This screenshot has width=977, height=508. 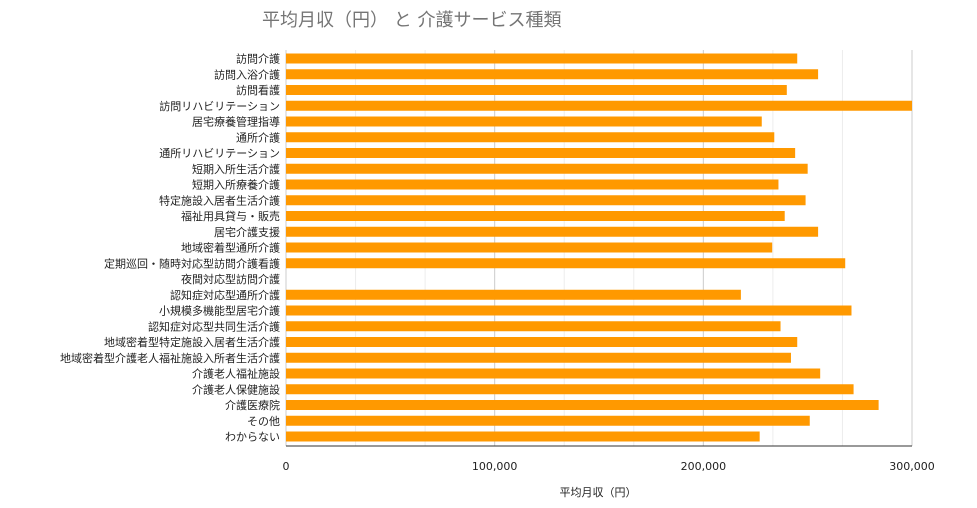 I want to click on category-label: 地域密着型通所介護, so click(x=230, y=248).